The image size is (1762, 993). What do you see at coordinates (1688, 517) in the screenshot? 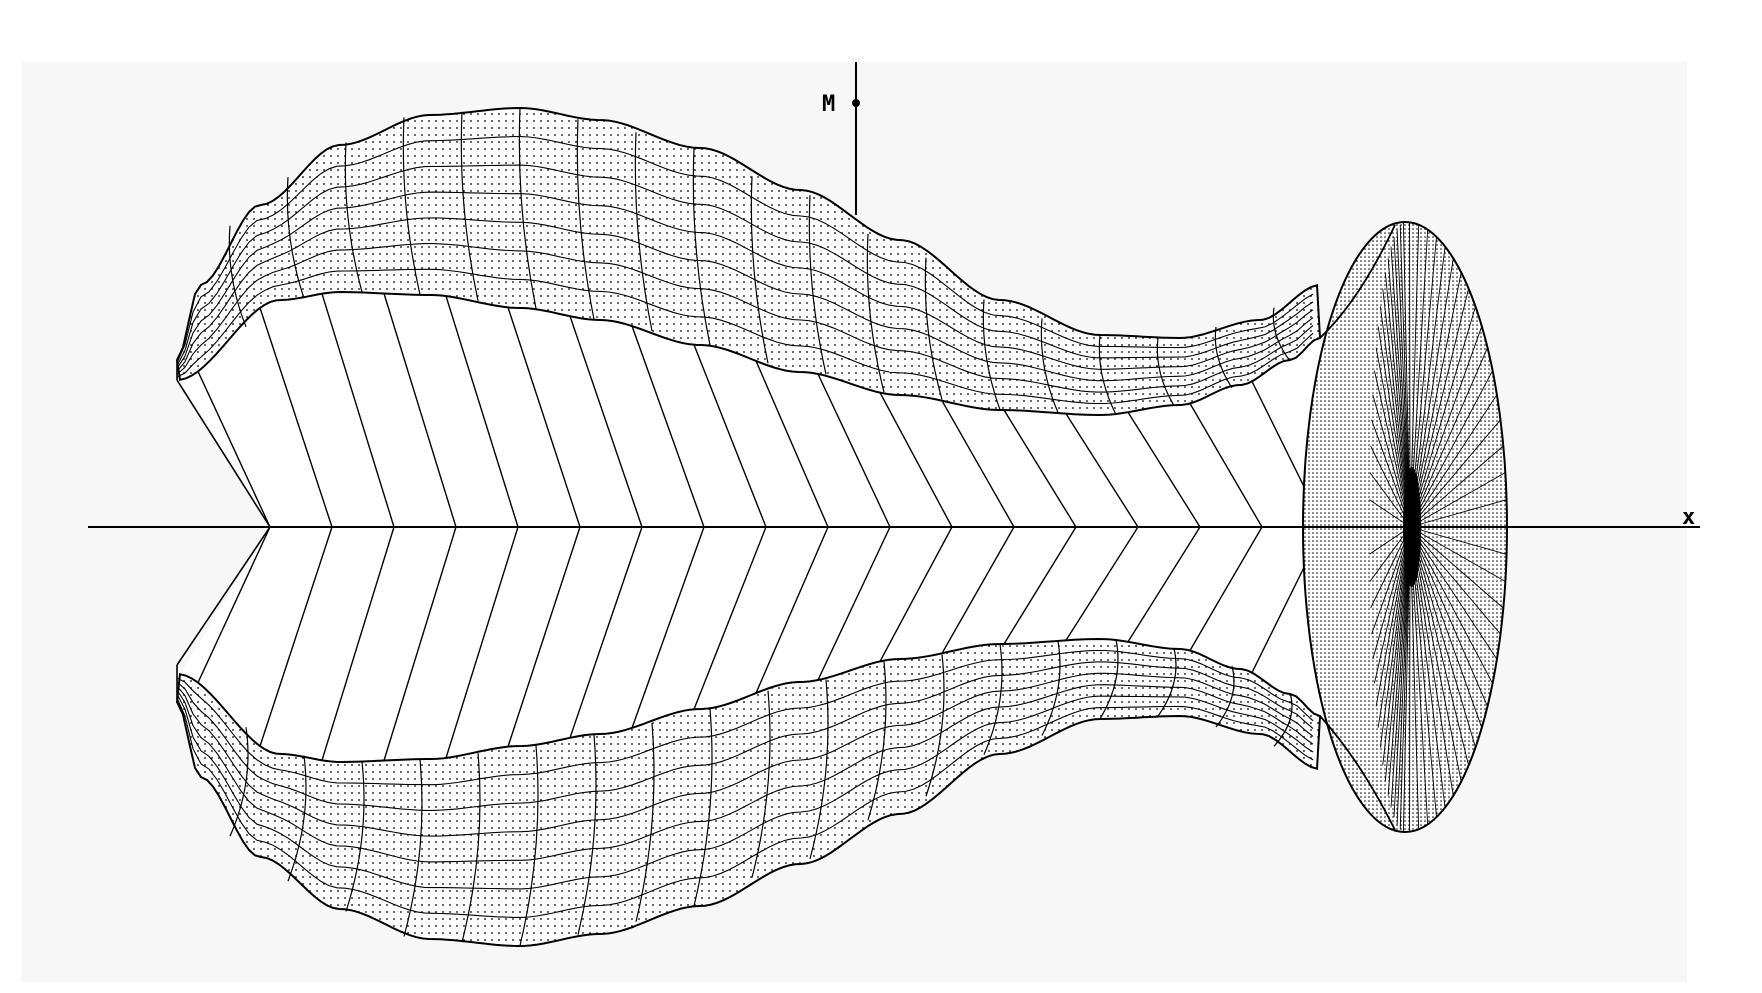
I see `horizontal-axis-label: x` at bounding box center [1688, 517].